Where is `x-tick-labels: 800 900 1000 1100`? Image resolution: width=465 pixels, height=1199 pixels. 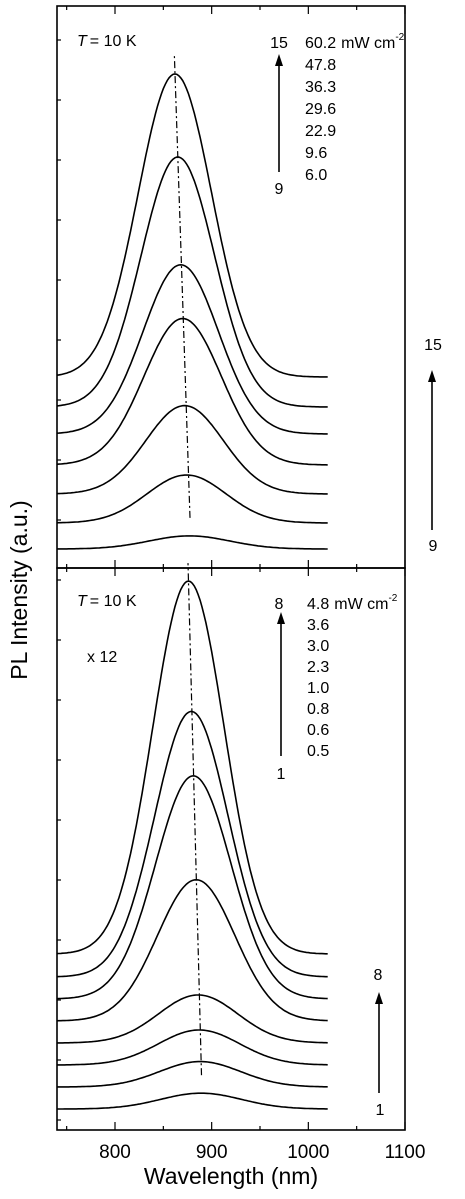
x-tick-labels: 800 900 1000 1100 is located at coordinates (262, 1152).